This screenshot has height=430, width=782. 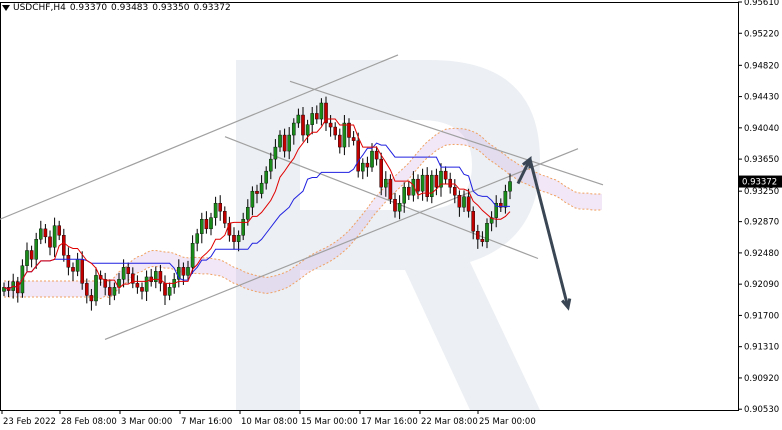 I want to click on high-value: 0.93483, so click(x=130, y=8).